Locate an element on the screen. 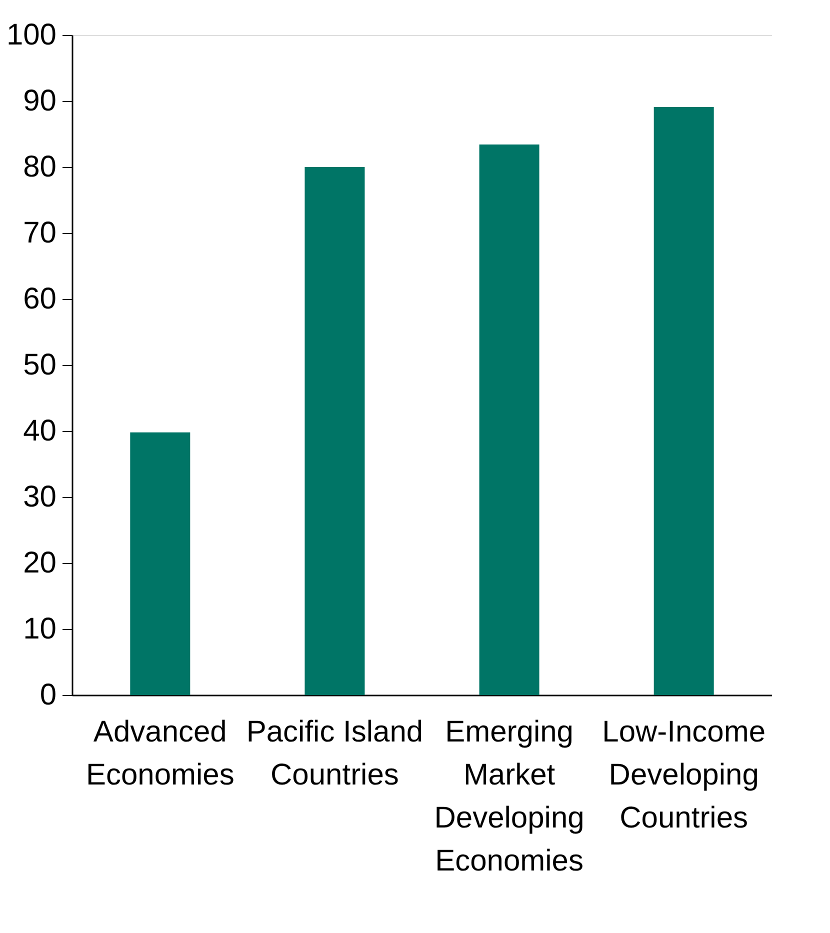  y-tick-label: 20 is located at coordinates (39, 563).